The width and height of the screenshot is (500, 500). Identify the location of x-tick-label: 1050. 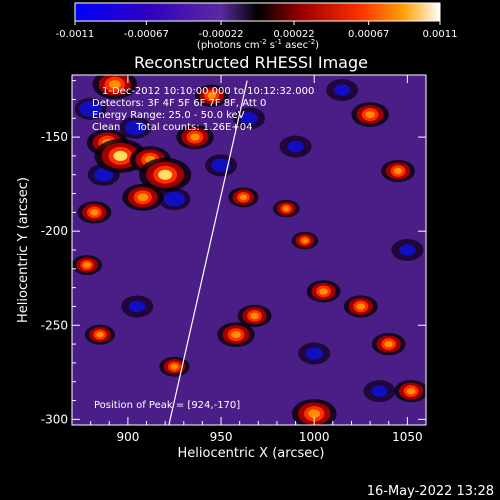
(407, 437).